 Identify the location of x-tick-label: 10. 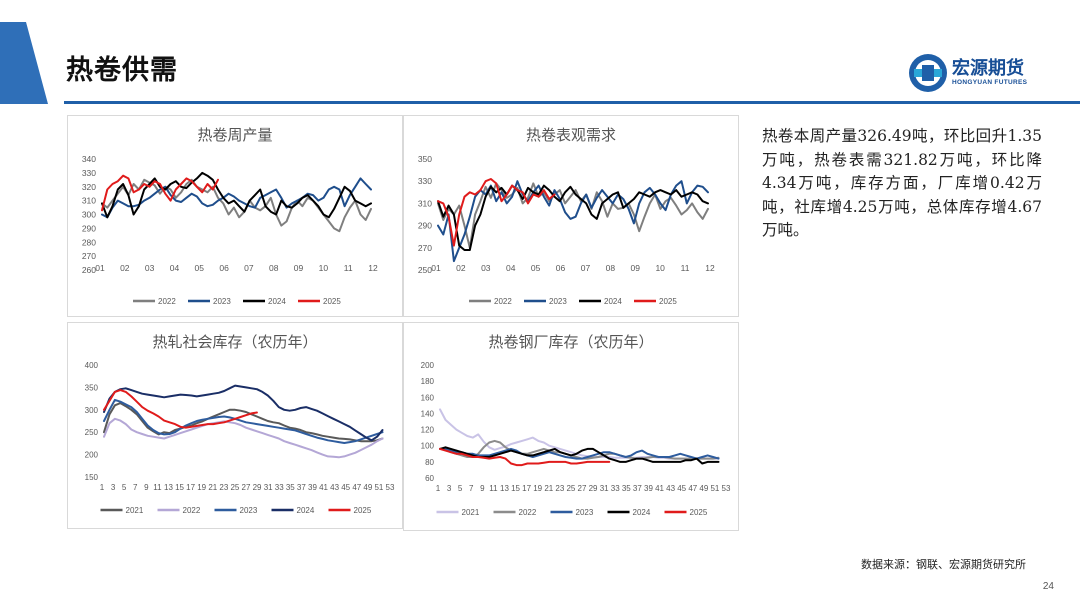
(660, 268).